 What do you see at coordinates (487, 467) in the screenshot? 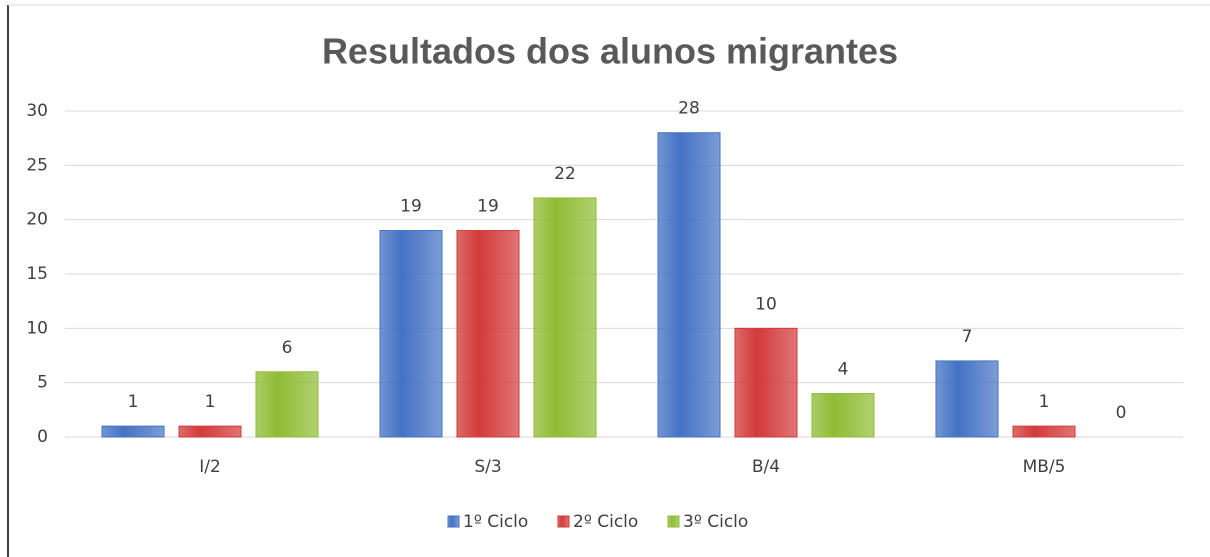
I see `x-tick-label: S/3` at bounding box center [487, 467].